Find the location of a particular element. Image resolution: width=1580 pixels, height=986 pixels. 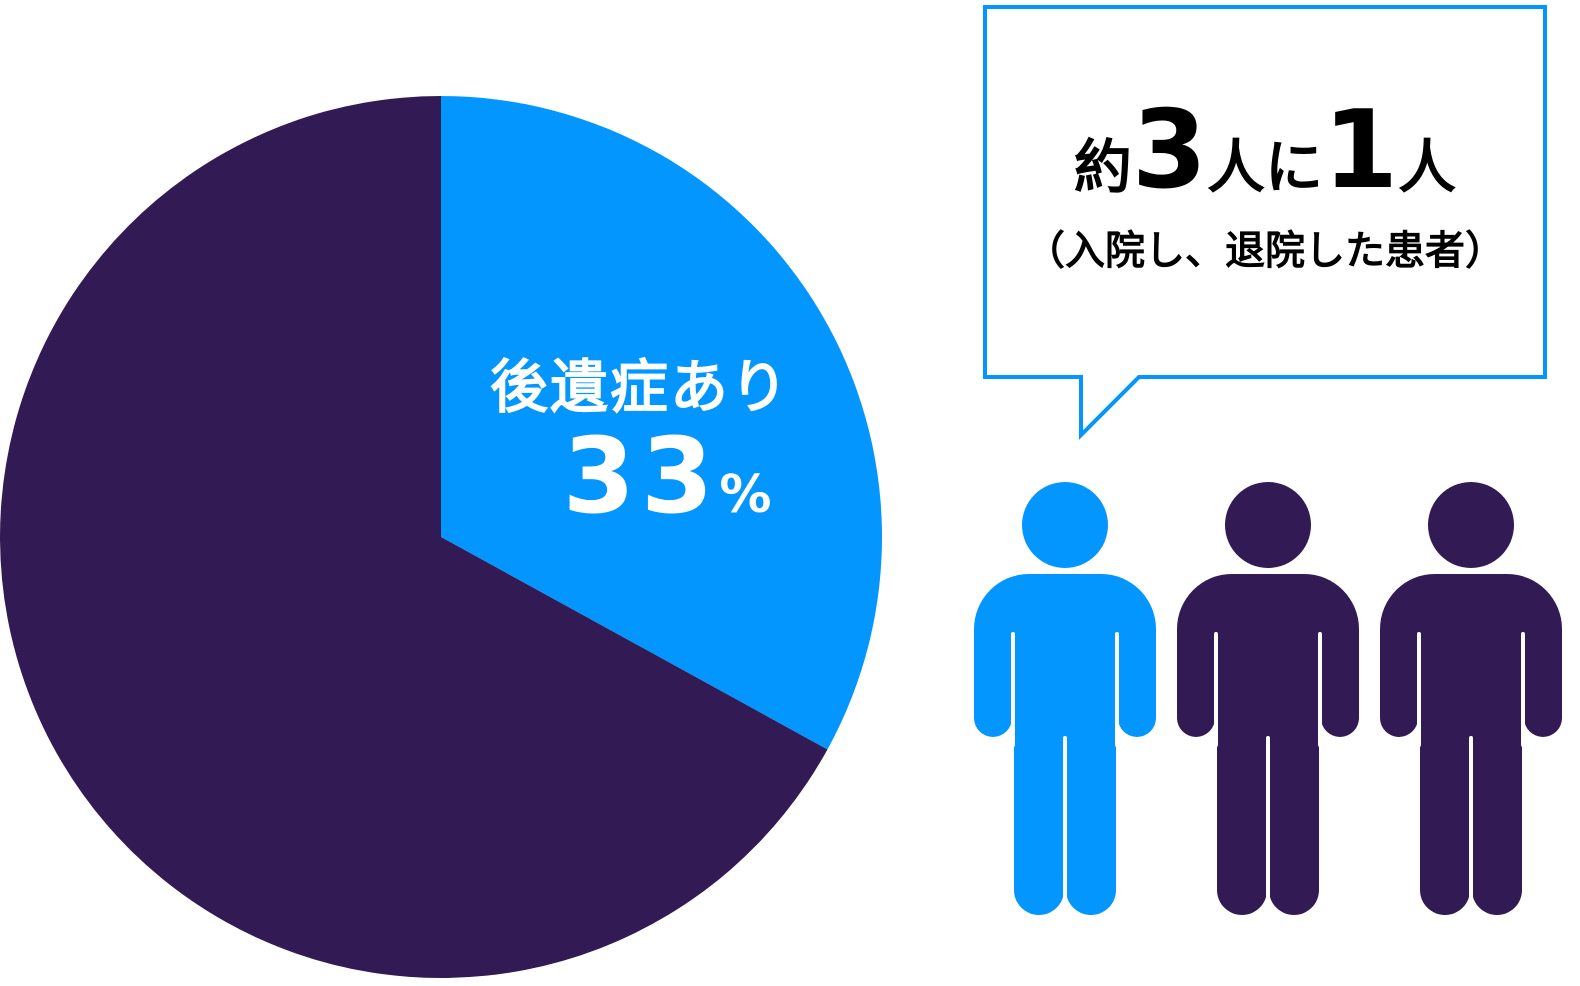

slice-value-unit: % is located at coordinates (748, 495).